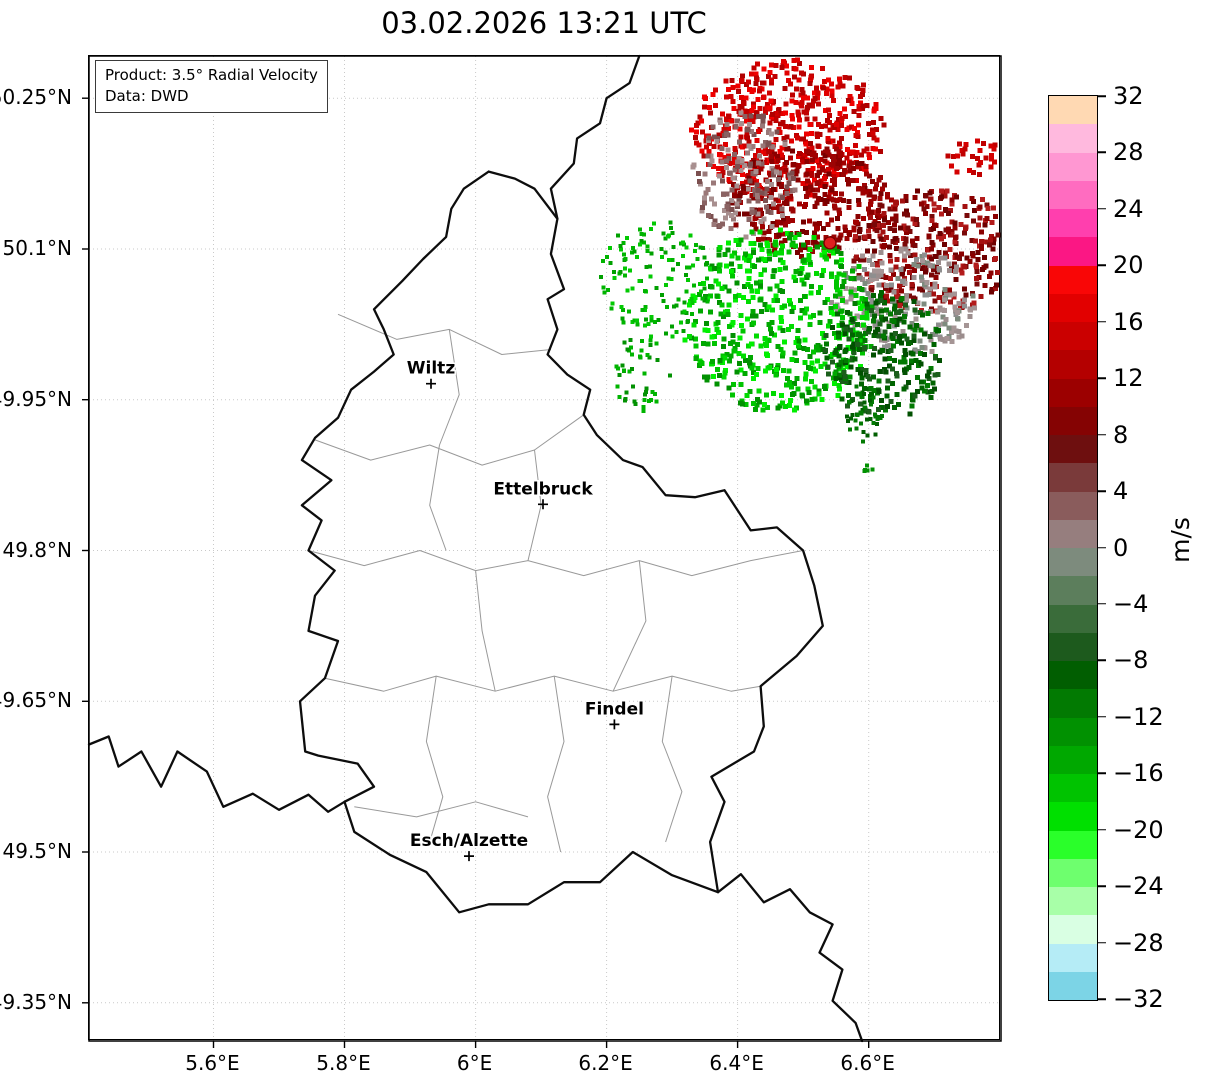 Image resolution: width=1207 pixels, height=1081 pixels. What do you see at coordinates (1128, 152) in the screenshot?
I see `colorbar-tick-label: 28` at bounding box center [1128, 152].